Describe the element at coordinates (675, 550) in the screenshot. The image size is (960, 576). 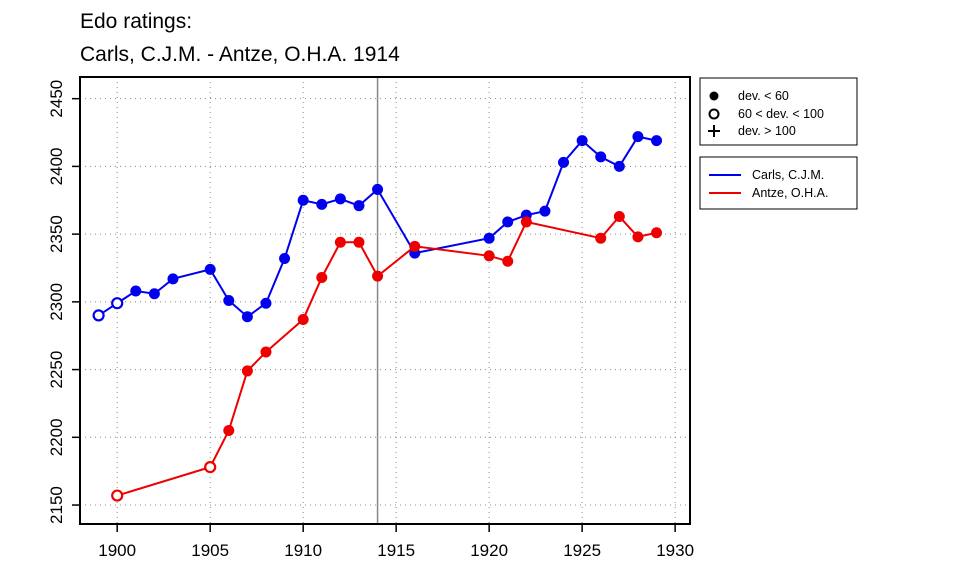
I see `x-tick-label-1930: 1930` at that location.